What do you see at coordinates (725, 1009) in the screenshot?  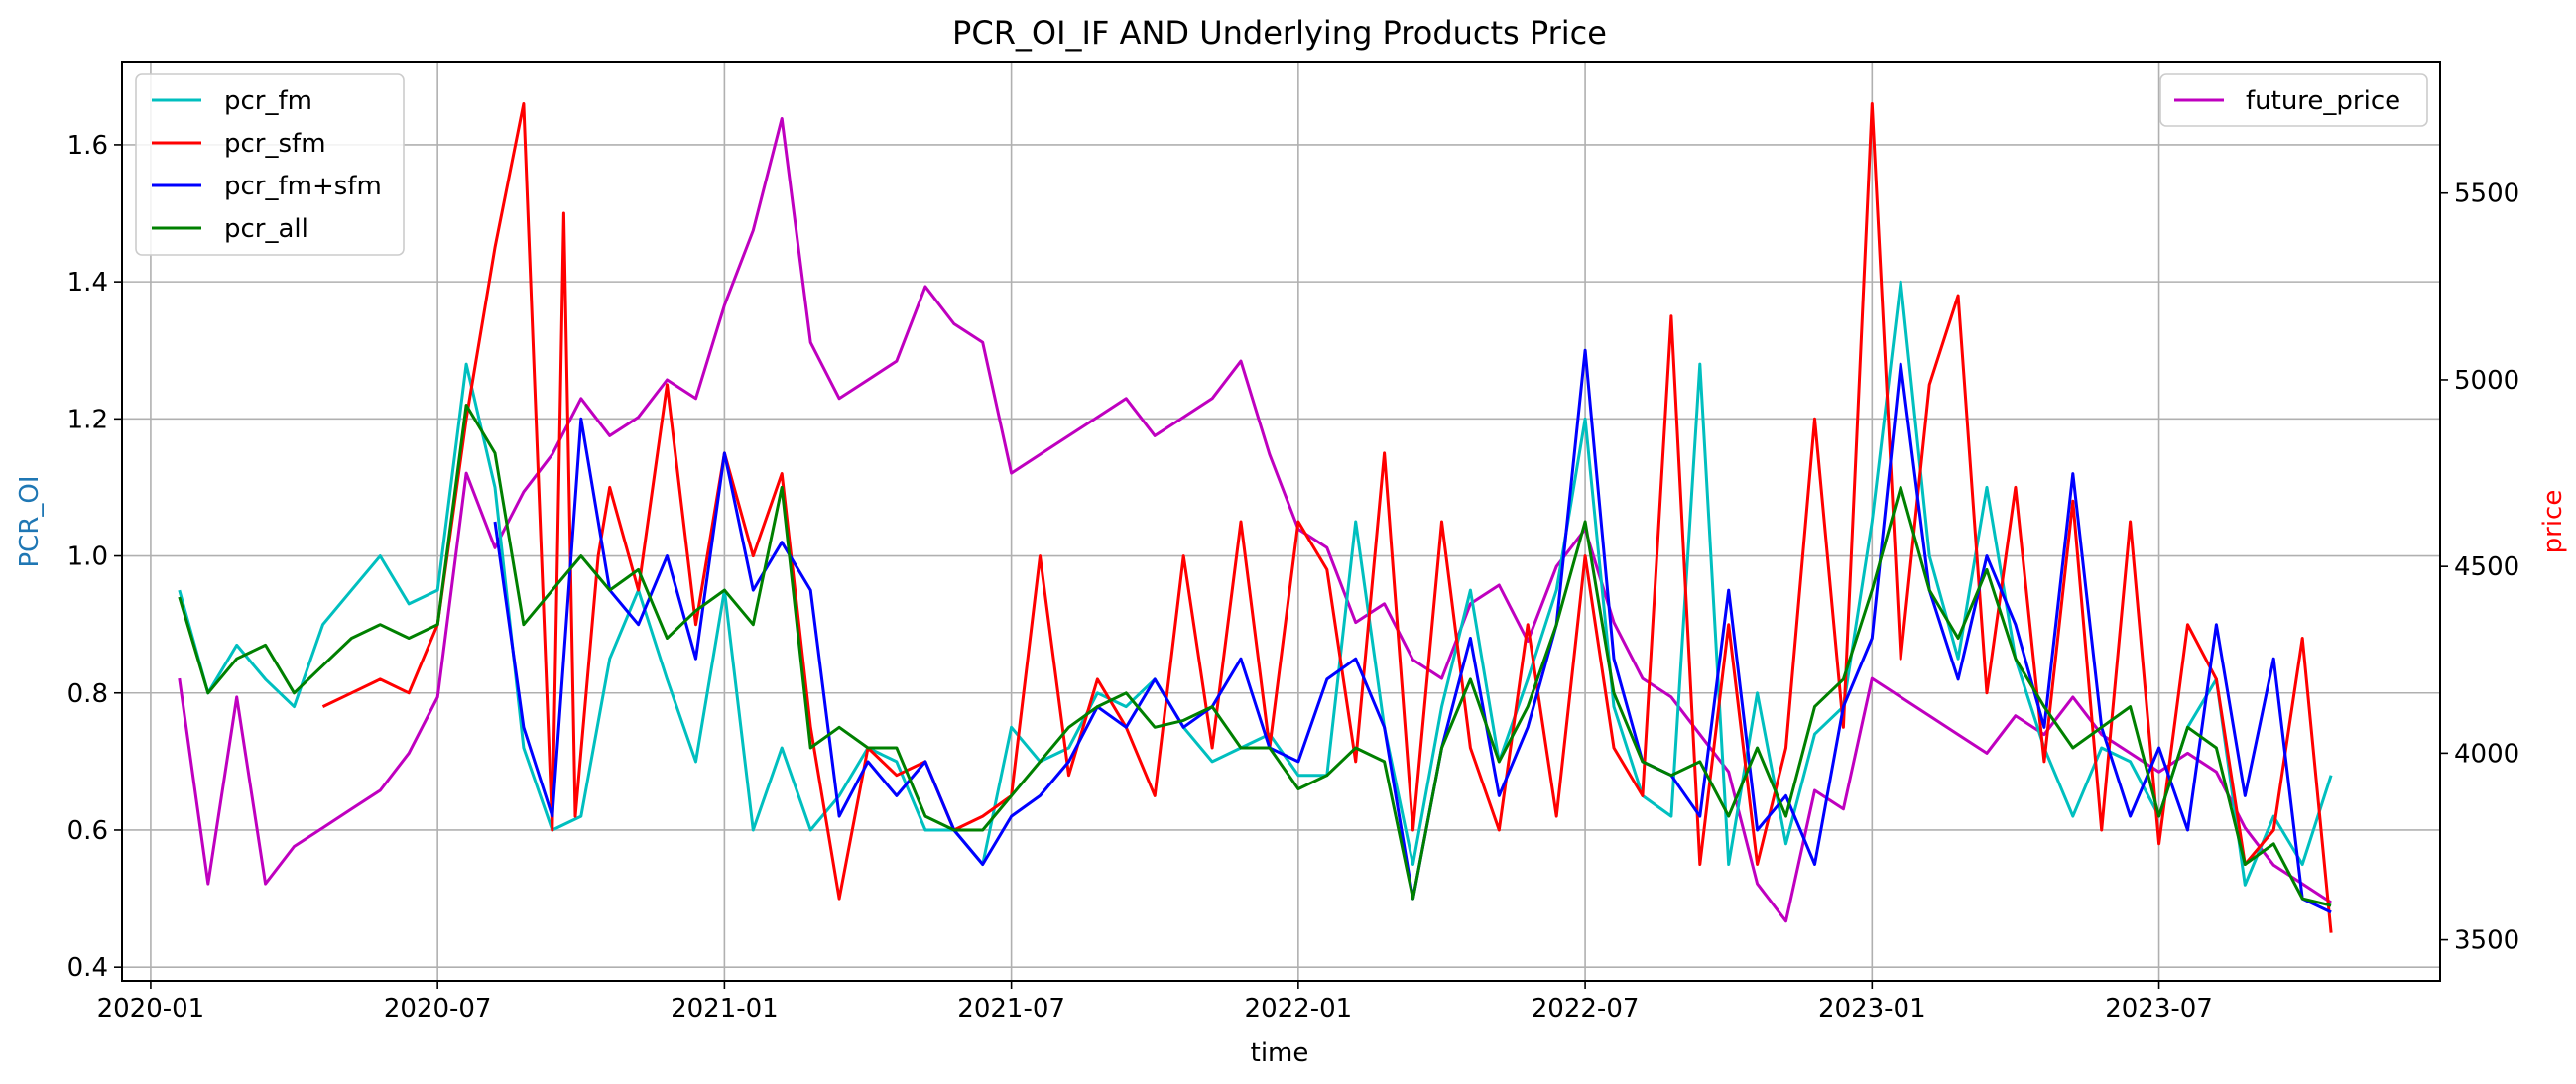 I see `x-tick-label: 2021-01` at bounding box center [725, 1009].